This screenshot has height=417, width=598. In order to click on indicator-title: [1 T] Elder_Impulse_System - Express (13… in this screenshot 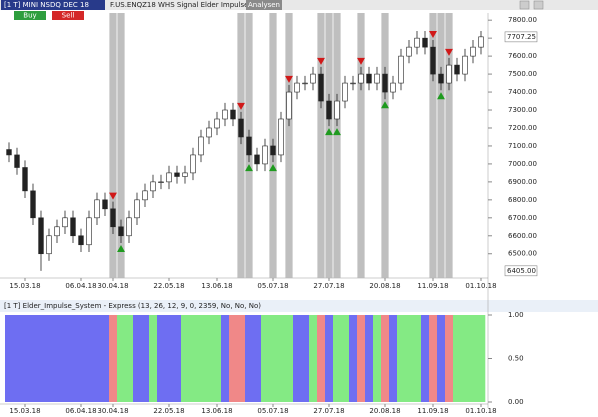, I will do `click(132, 306)`.